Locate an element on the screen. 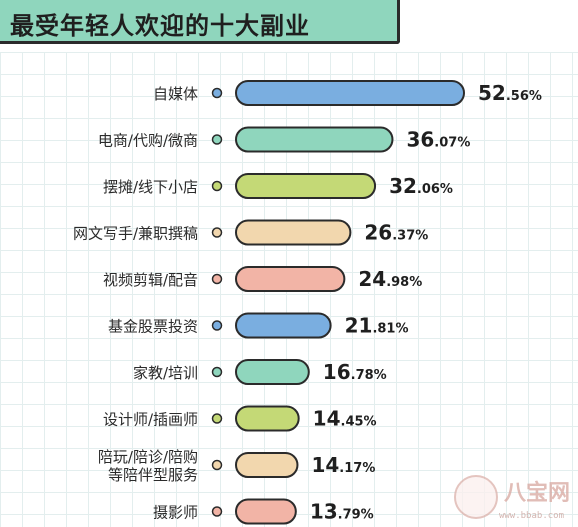 The width and height of the screenshot is (578, 527). category-label: 设计师/插画师 is located at coordinates (150, 420).